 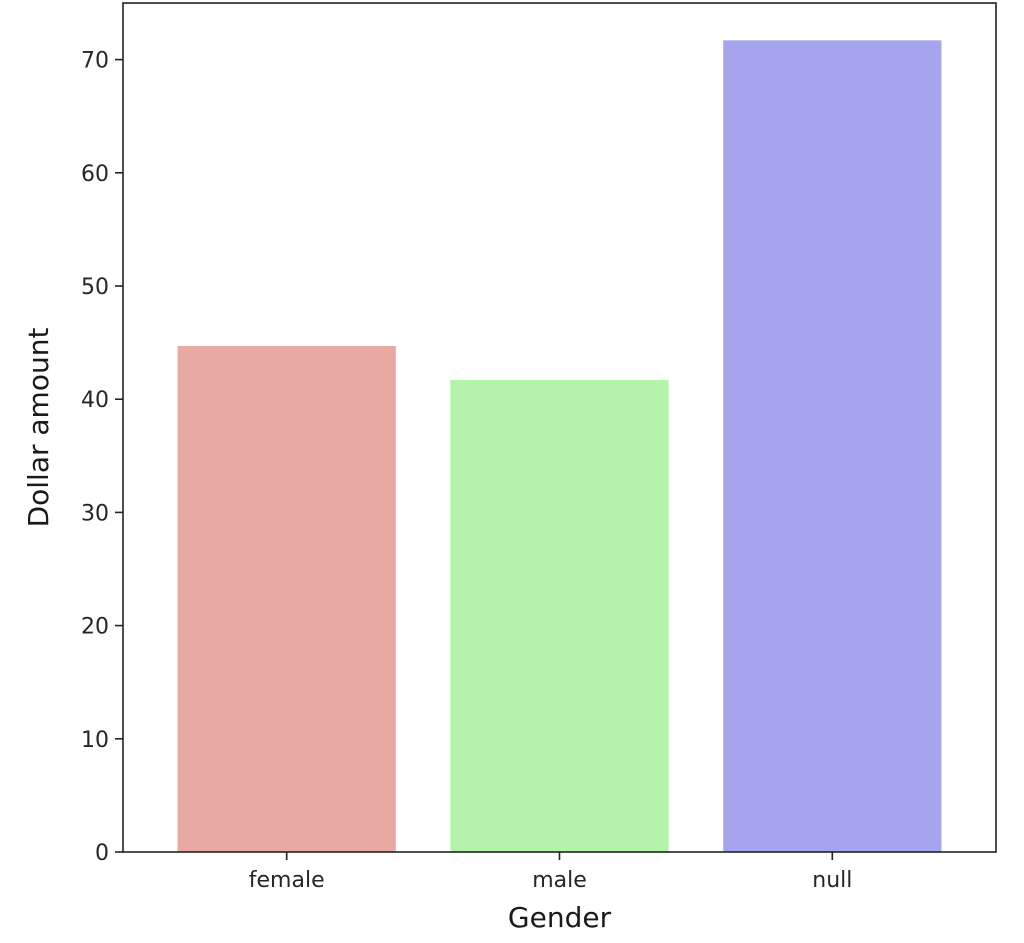 What do you see at coordinates (102, 457) in the screenshot?
I see `y-axis: 0 10 20 30 40 50 60 70` at bounding box center [102, 457].